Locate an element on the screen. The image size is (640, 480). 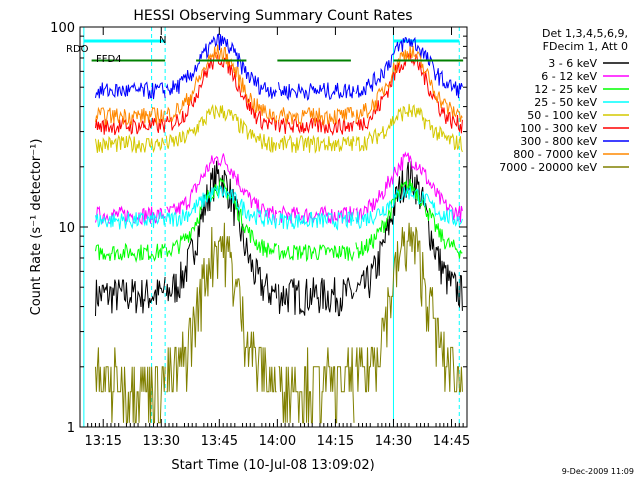
x-tick-label-1: 13:30 is located at coordinates (161, 441).